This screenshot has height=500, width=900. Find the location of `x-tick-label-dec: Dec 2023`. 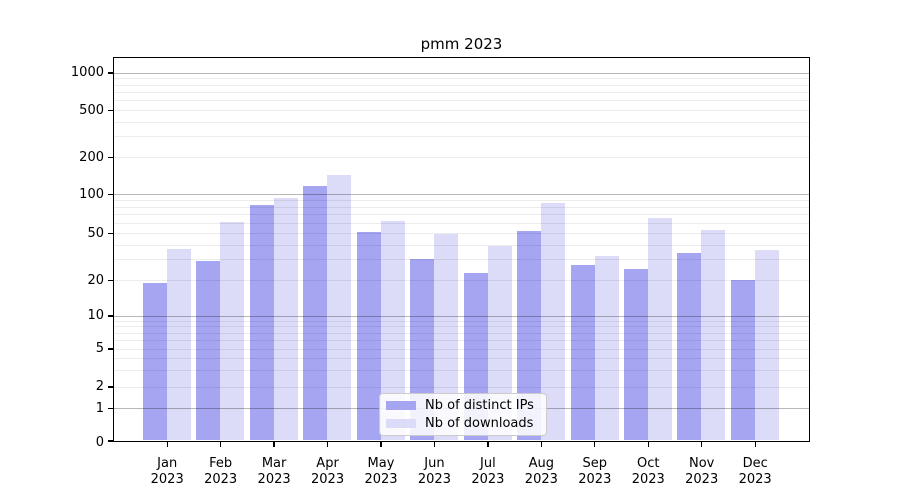

x-tick-label-dec: Dec 2023 is located at coordinates (755, 471).